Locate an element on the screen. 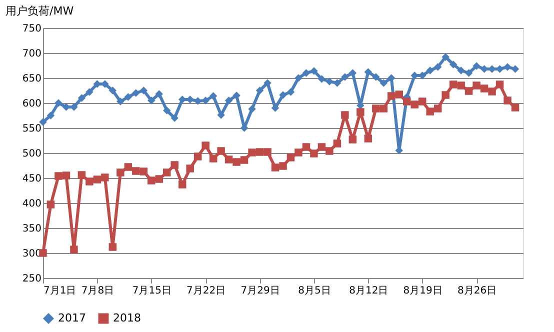 Image resolution: width=554 pixels, height=332 pixels. x-tick-label: 8月12日 is located at coordinates (368, 291).